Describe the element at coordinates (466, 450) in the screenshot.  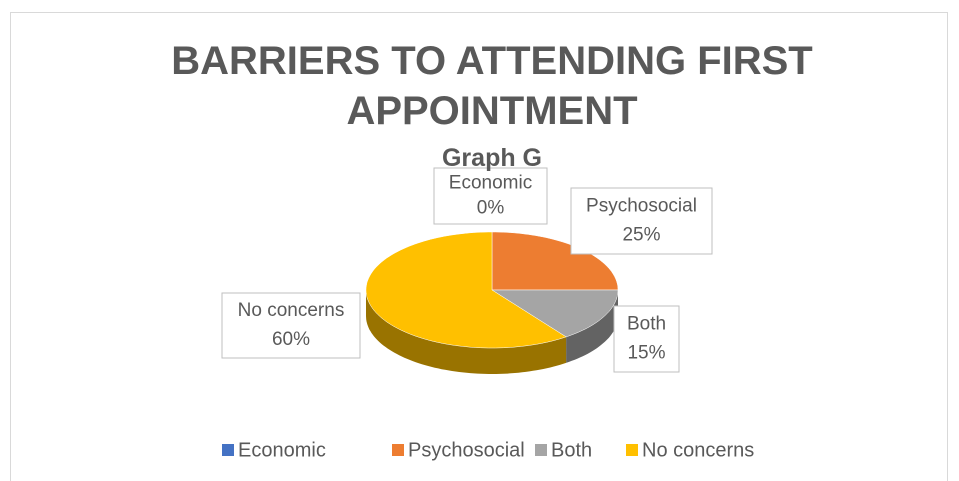
I see `legend-label: Psychosocial` at that location.